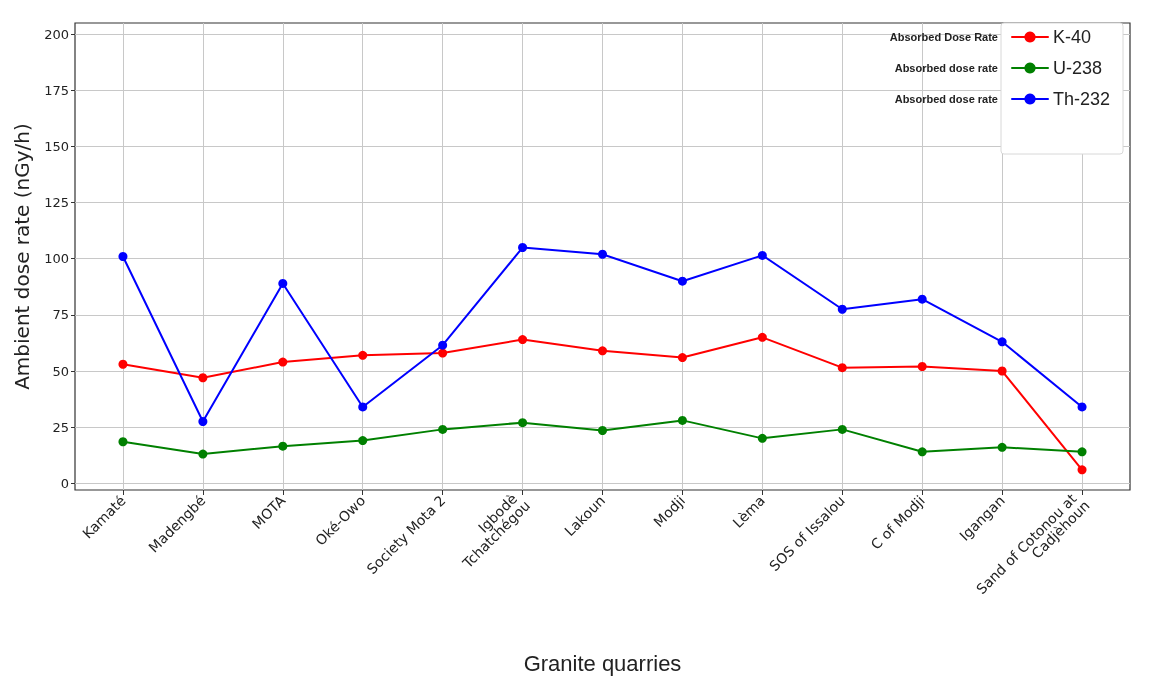 The image size is (1153, 684). I want to click on y-tick-label: 150, so click(56, 146).